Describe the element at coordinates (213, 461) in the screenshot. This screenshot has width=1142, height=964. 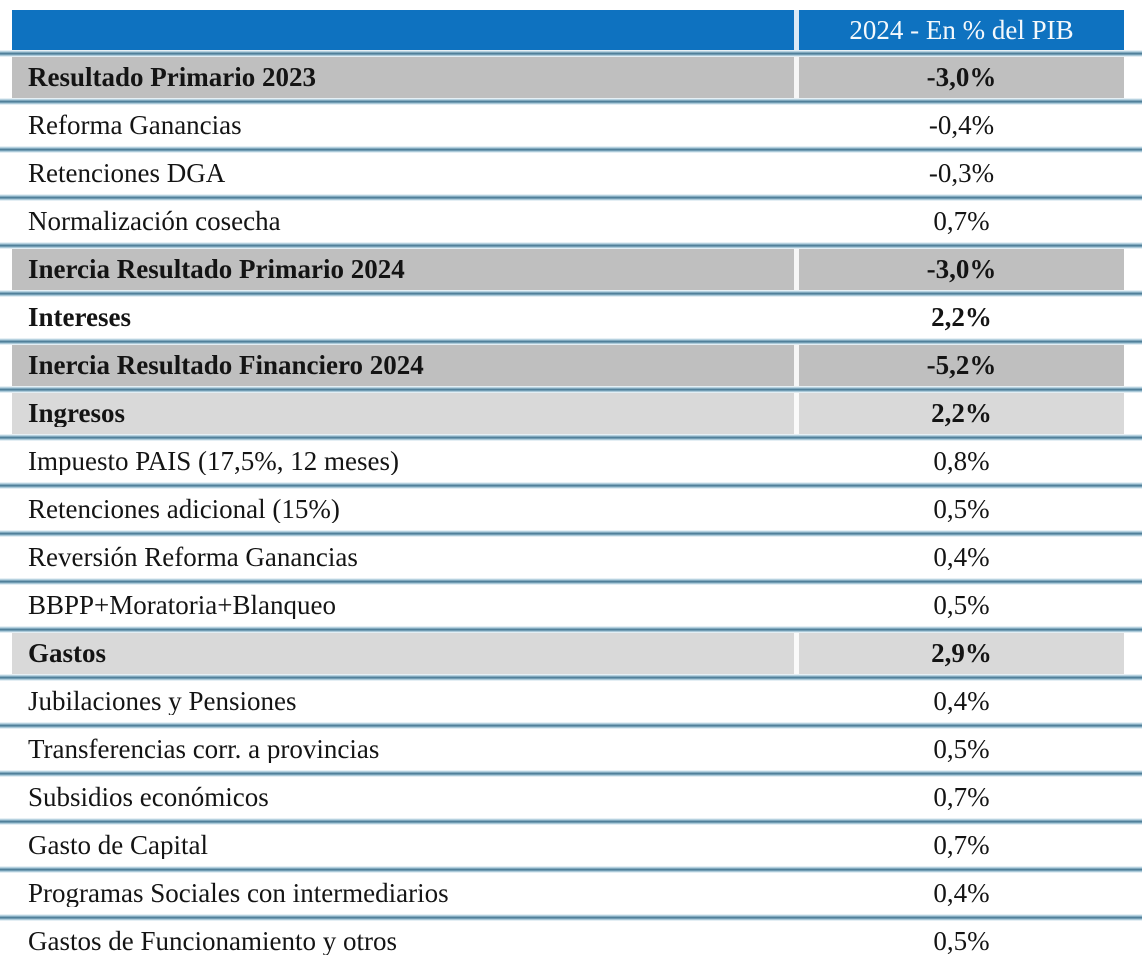
I see `row-label: Impuesto PAIS (17,5%, 12 meses)` at that location.